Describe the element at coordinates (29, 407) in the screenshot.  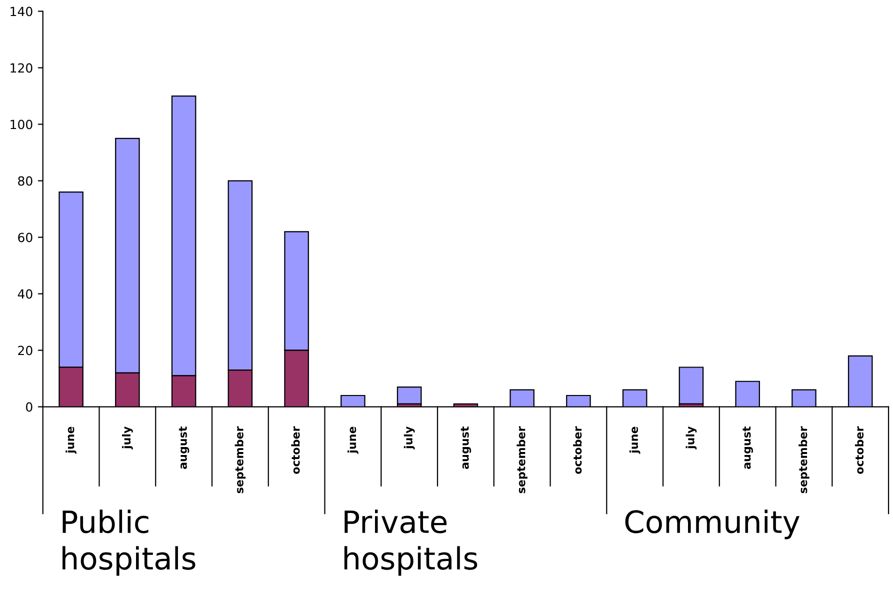
I see `y-tick-label: 0` at that location.